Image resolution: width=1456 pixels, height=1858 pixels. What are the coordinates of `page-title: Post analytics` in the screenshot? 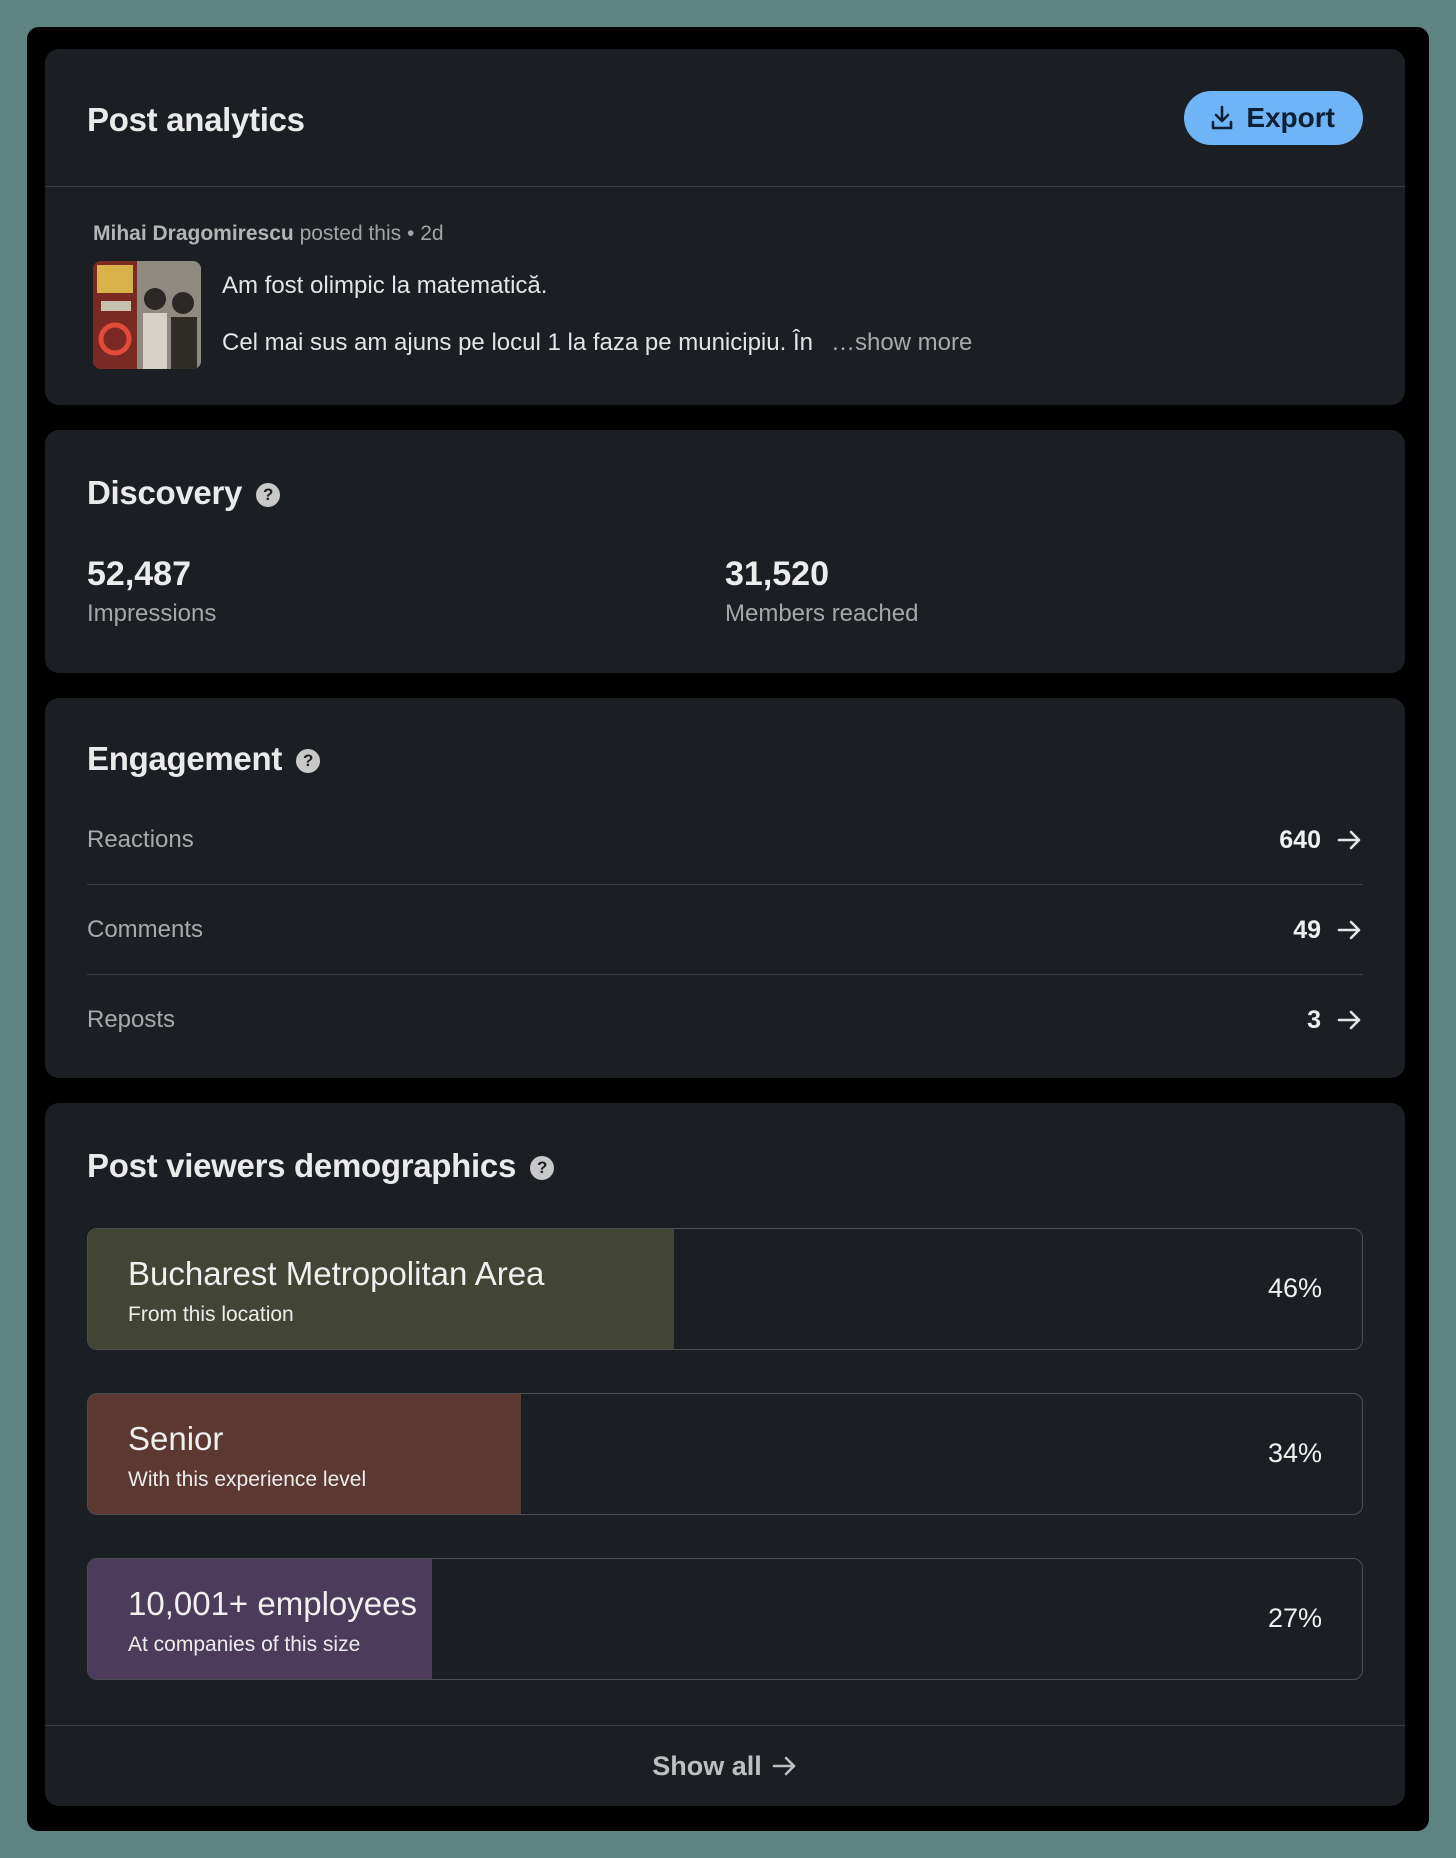 It's located at (196, 119).